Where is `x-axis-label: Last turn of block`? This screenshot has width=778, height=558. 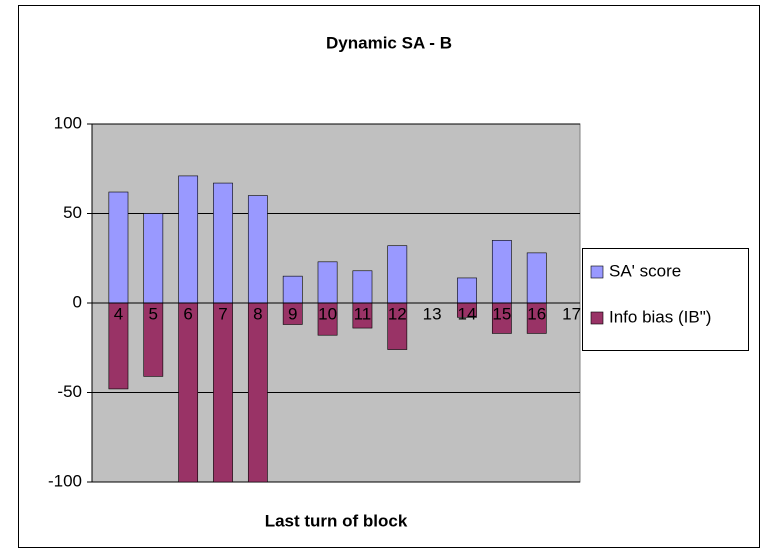 x-axis-label: Last turn of block is located at coordinates (336, 520).